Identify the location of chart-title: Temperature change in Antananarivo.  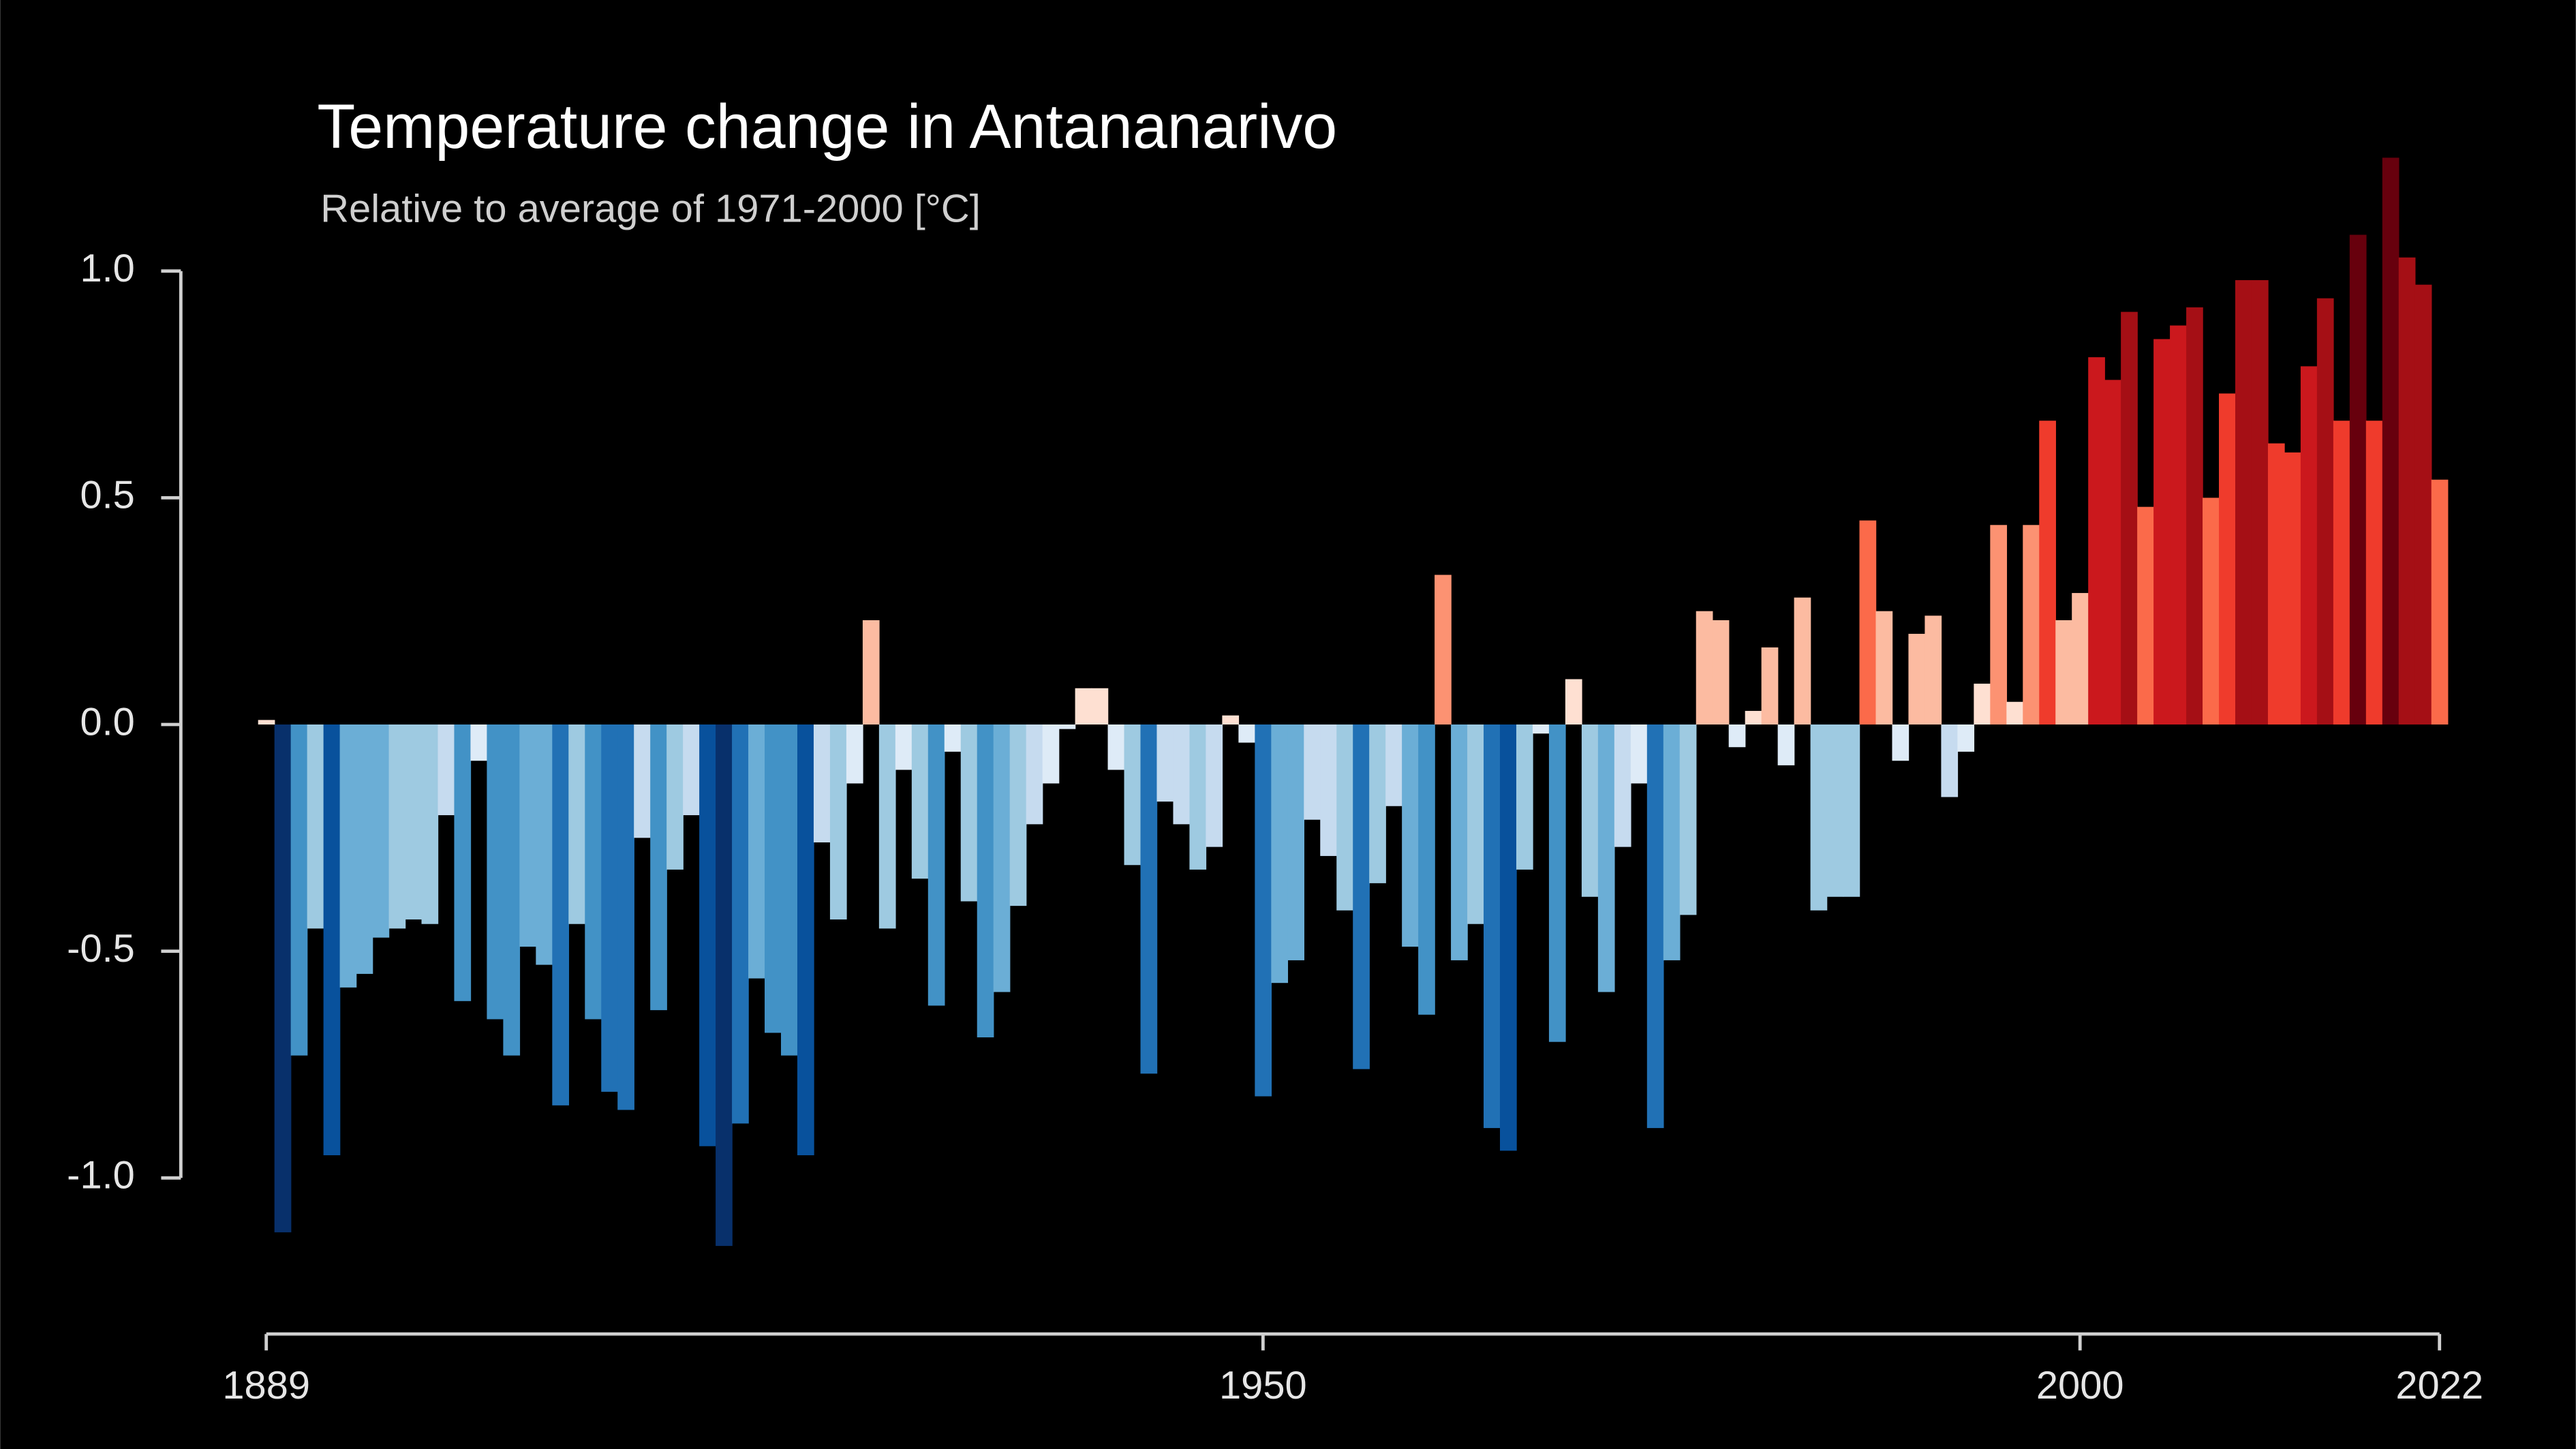
(827, 127).